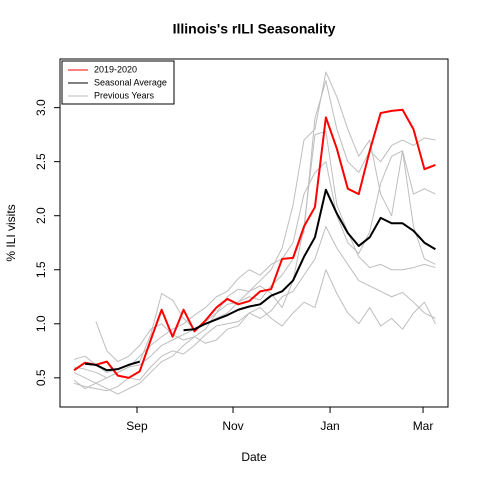 This screenshot has height=480, width=480. What do you see at coordinates (130, 82) in the screenshot?
I see `legend-label: Seasonal Average` at bounding box center [130, 82].